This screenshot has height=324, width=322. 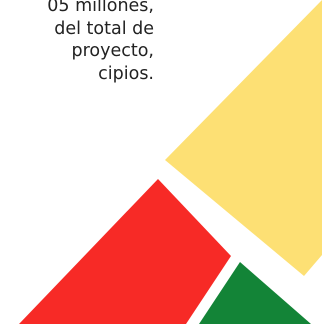 What do you see at coordinates (77, 29) in the screenshot?
I see `text-line: del total de` at bounding box center [77, 29].